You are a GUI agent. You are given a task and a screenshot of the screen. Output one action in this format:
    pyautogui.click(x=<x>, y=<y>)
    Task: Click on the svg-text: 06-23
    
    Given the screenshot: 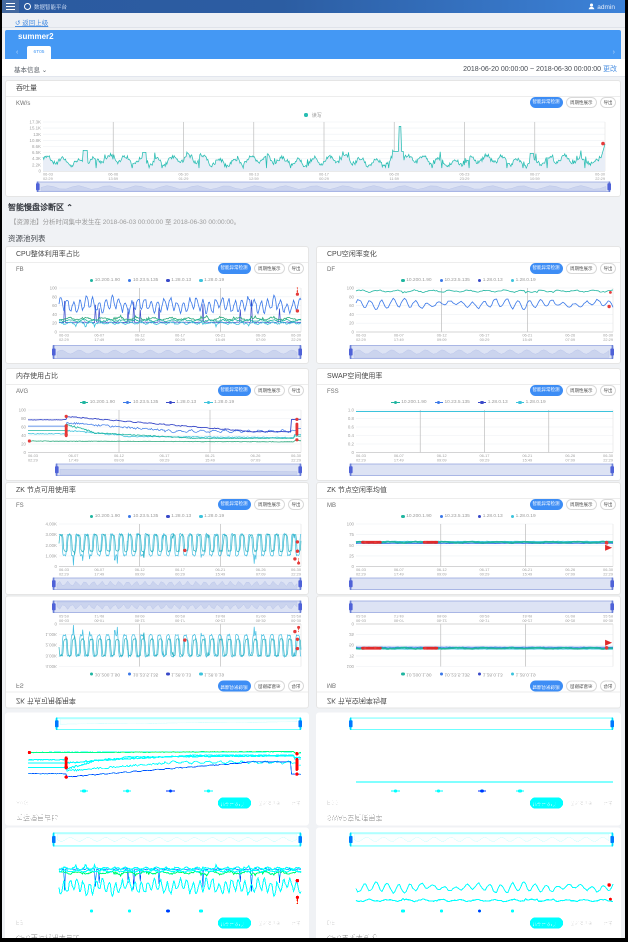 What is the action you would take?
    pyautogui.click(x=465, y=173)
    